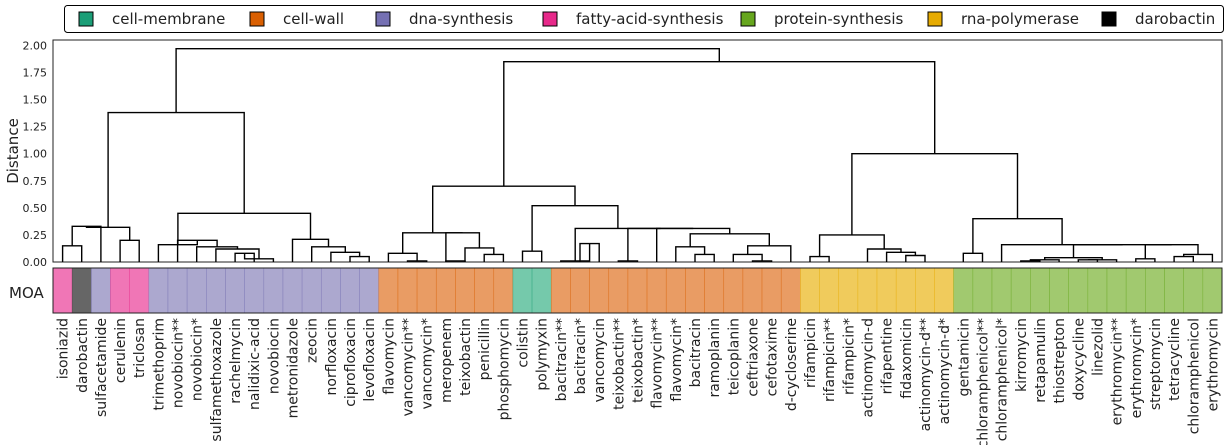 The height and width of the screenshot is (445, 1229). I want to click on leaf-label: vancomycin**, so click(409, 367).